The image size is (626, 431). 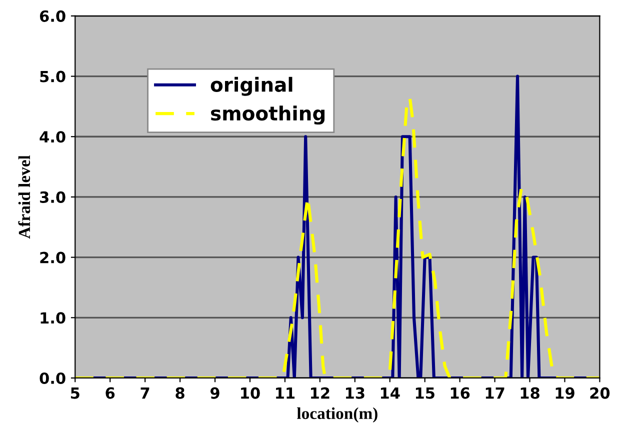 I want to click on y-axis-title: Afraid level, so click(x=24, y=197).